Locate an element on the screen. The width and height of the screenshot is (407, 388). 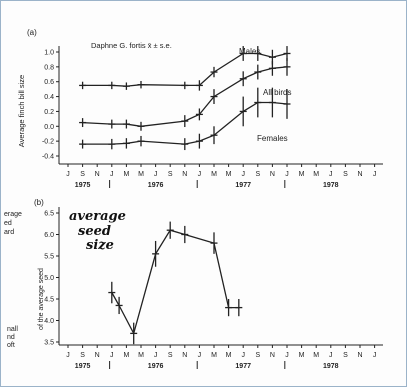
panel-a-title: Daphne G. fortis x̄ ± s.e. is located at coordinates (131, 45).